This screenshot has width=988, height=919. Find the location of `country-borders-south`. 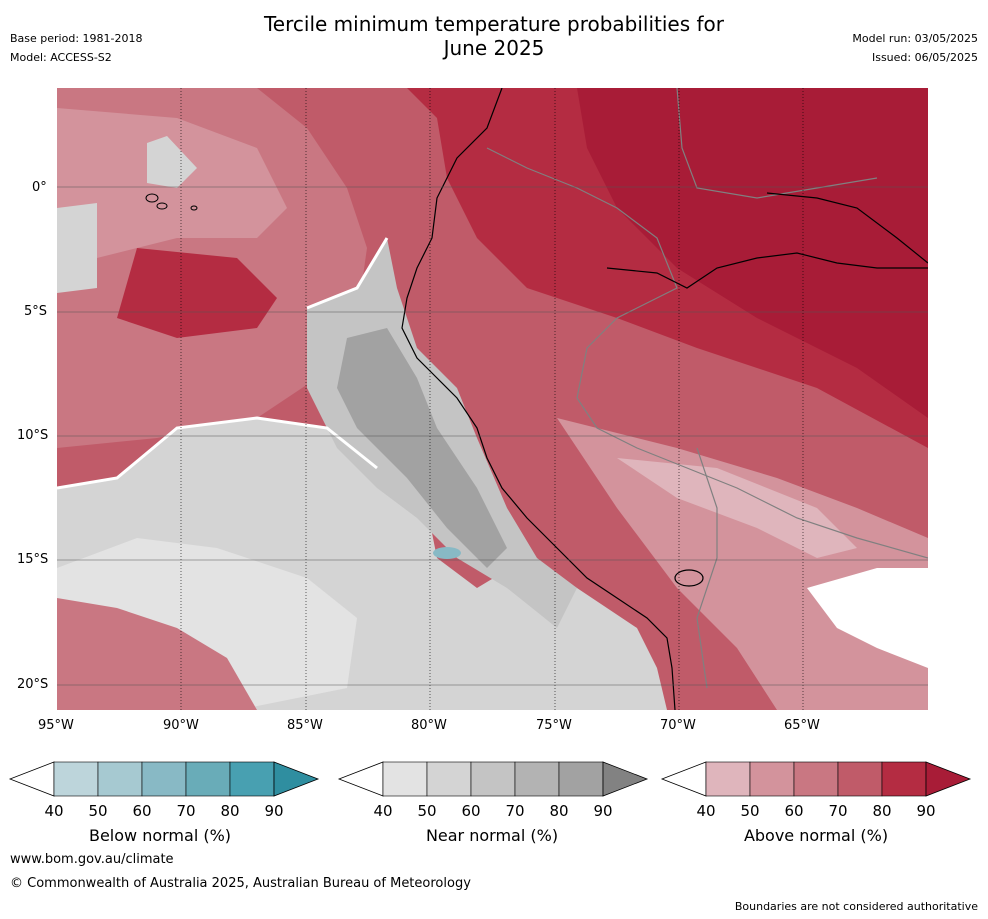

country-borders-south is located at coordinates (707, 568).